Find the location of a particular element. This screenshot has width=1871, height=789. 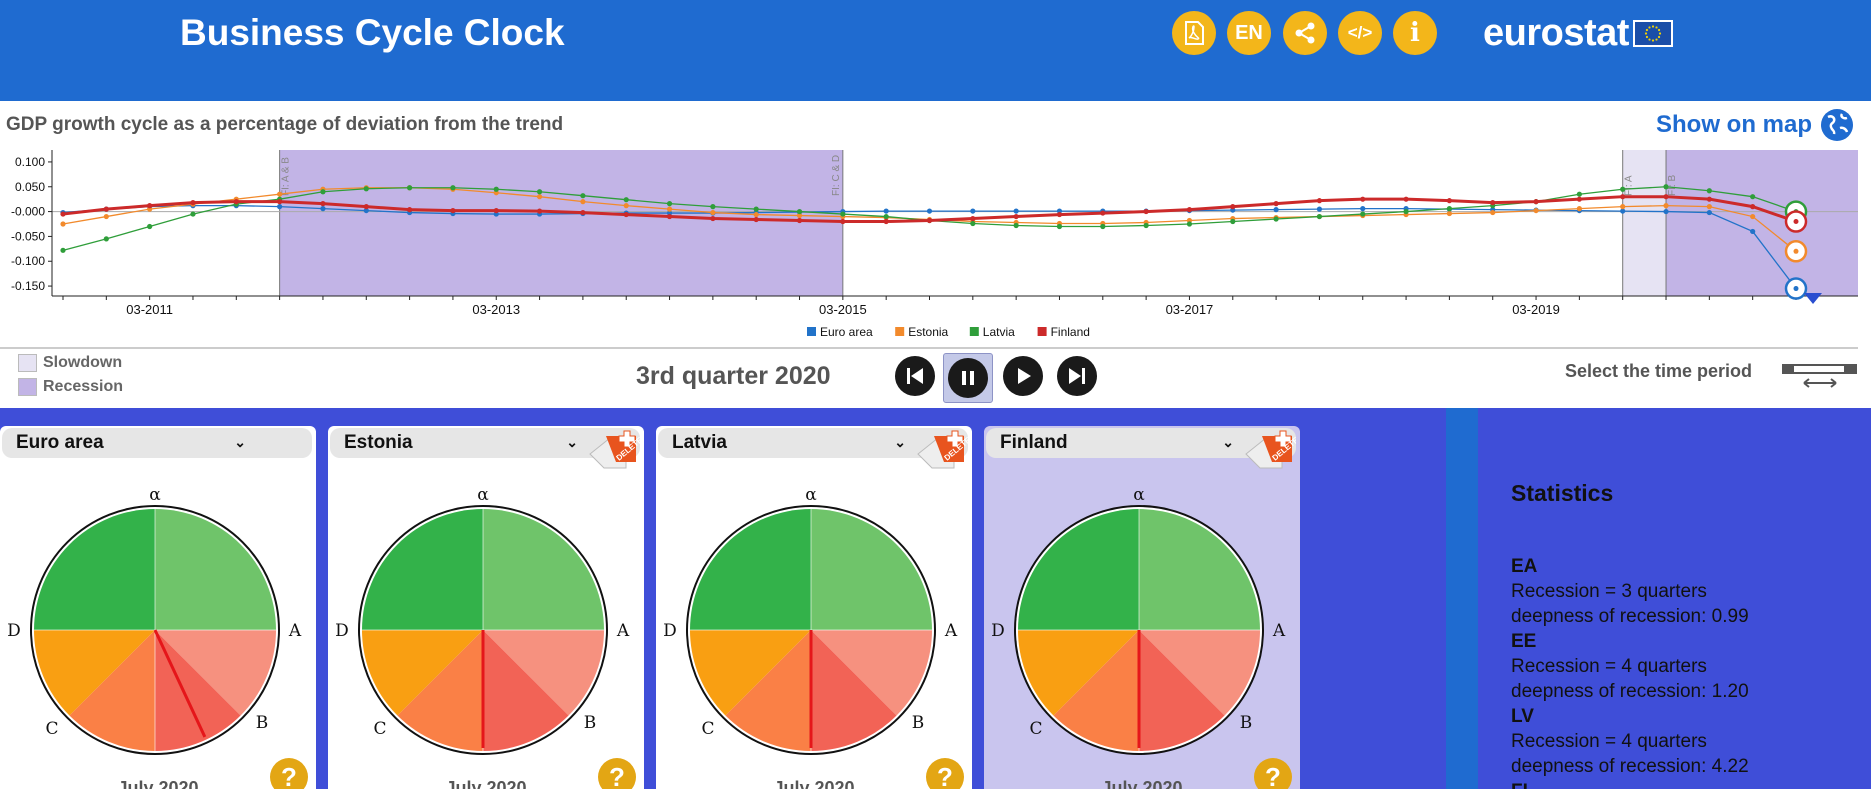

app-header: Business Cycle Clock EN </> i eurostat is located at coordinates (935, 50).